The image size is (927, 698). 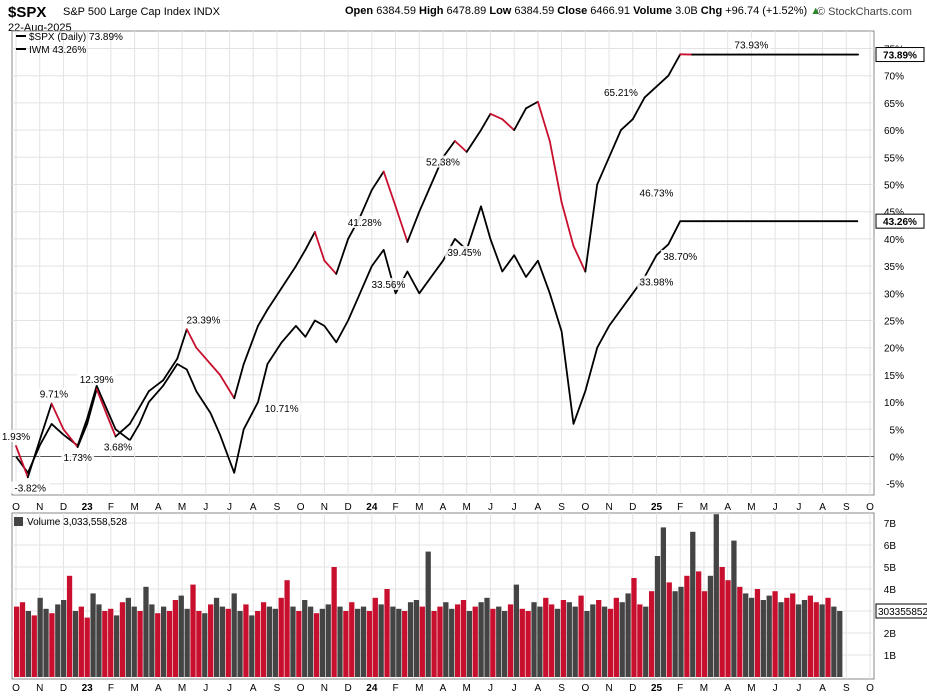 What do you see at coordinates (894, 77) in the screenshot?
I see `y-tick-label: 70%` at bounding box center [894, 77].